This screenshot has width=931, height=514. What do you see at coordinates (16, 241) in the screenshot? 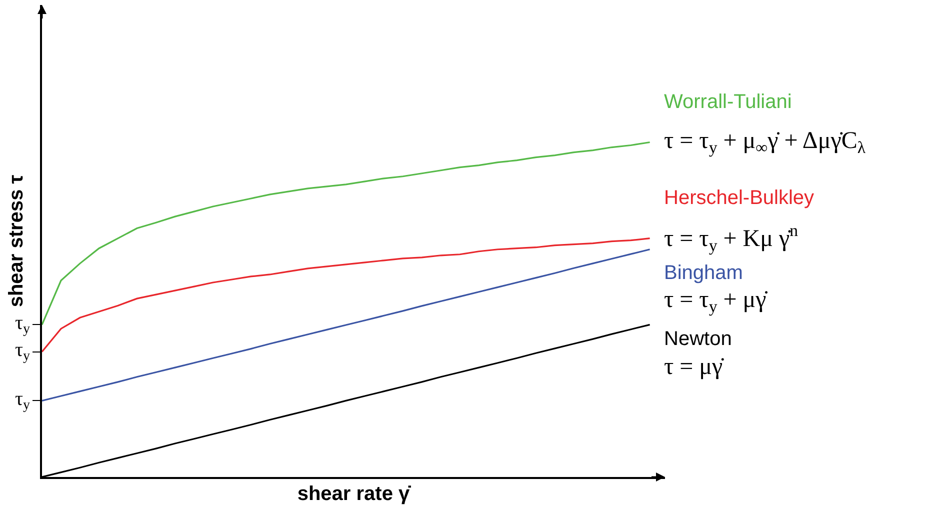
I see `y-axis-title: shear stress τ` at bounding box center [16, 241].